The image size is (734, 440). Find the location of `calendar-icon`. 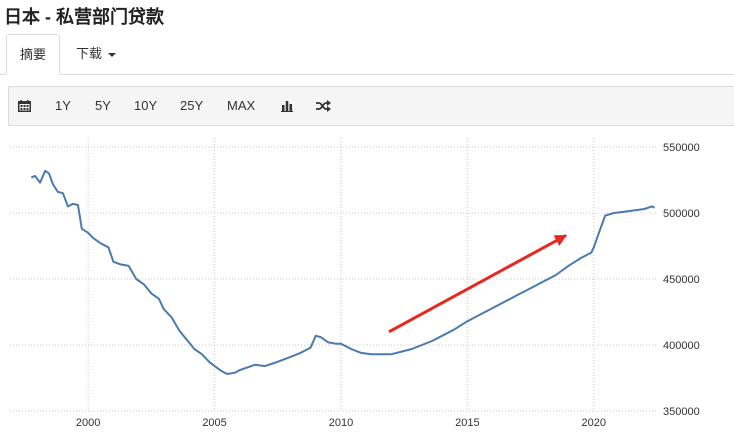

calendar-icon is located at coordinates (24, 106).